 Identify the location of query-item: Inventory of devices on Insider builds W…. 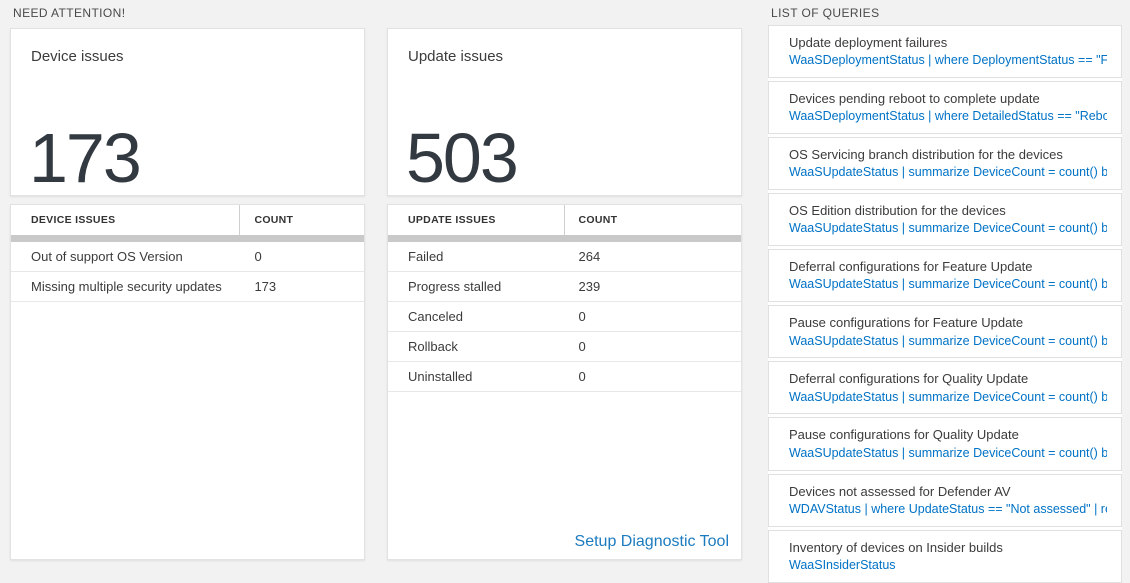
(945, 556).